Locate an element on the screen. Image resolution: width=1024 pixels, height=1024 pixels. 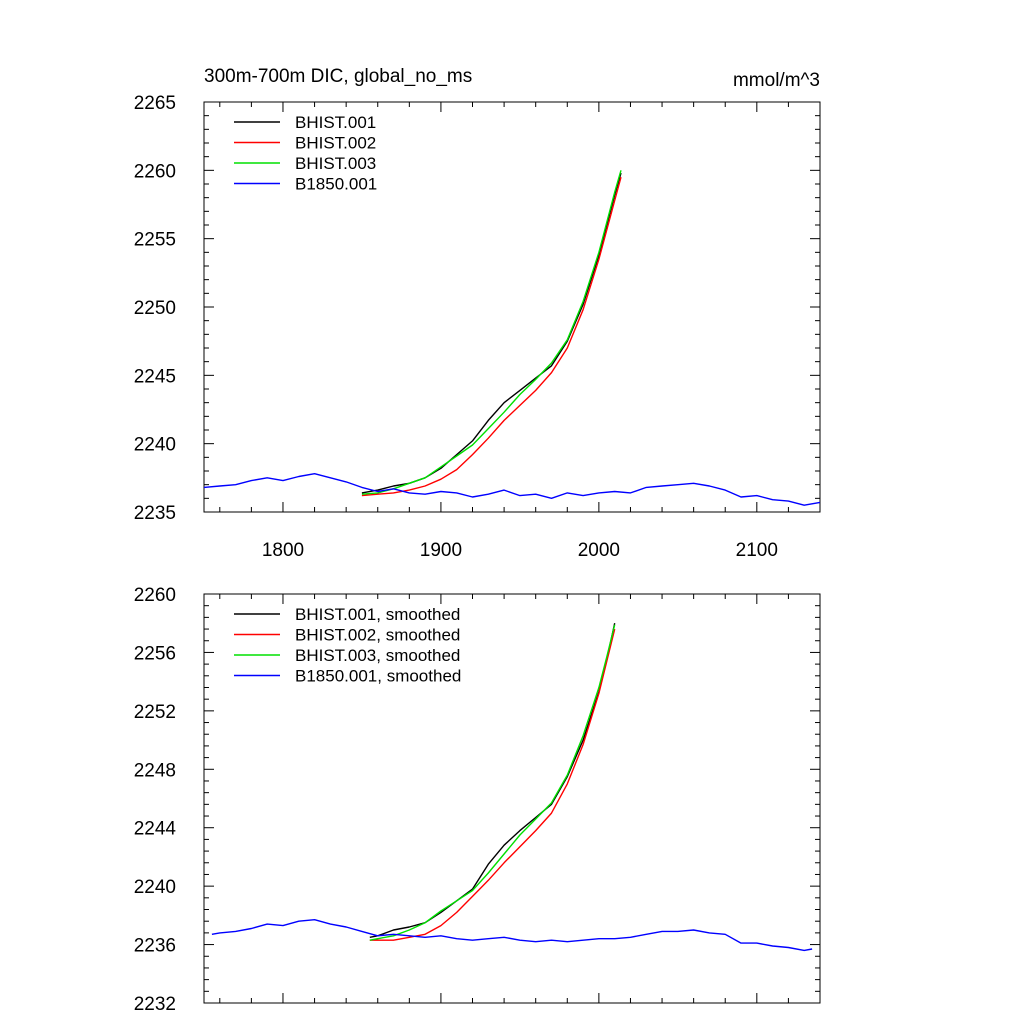
y-tick-label: 2245 is located at coordinates (155, 376).